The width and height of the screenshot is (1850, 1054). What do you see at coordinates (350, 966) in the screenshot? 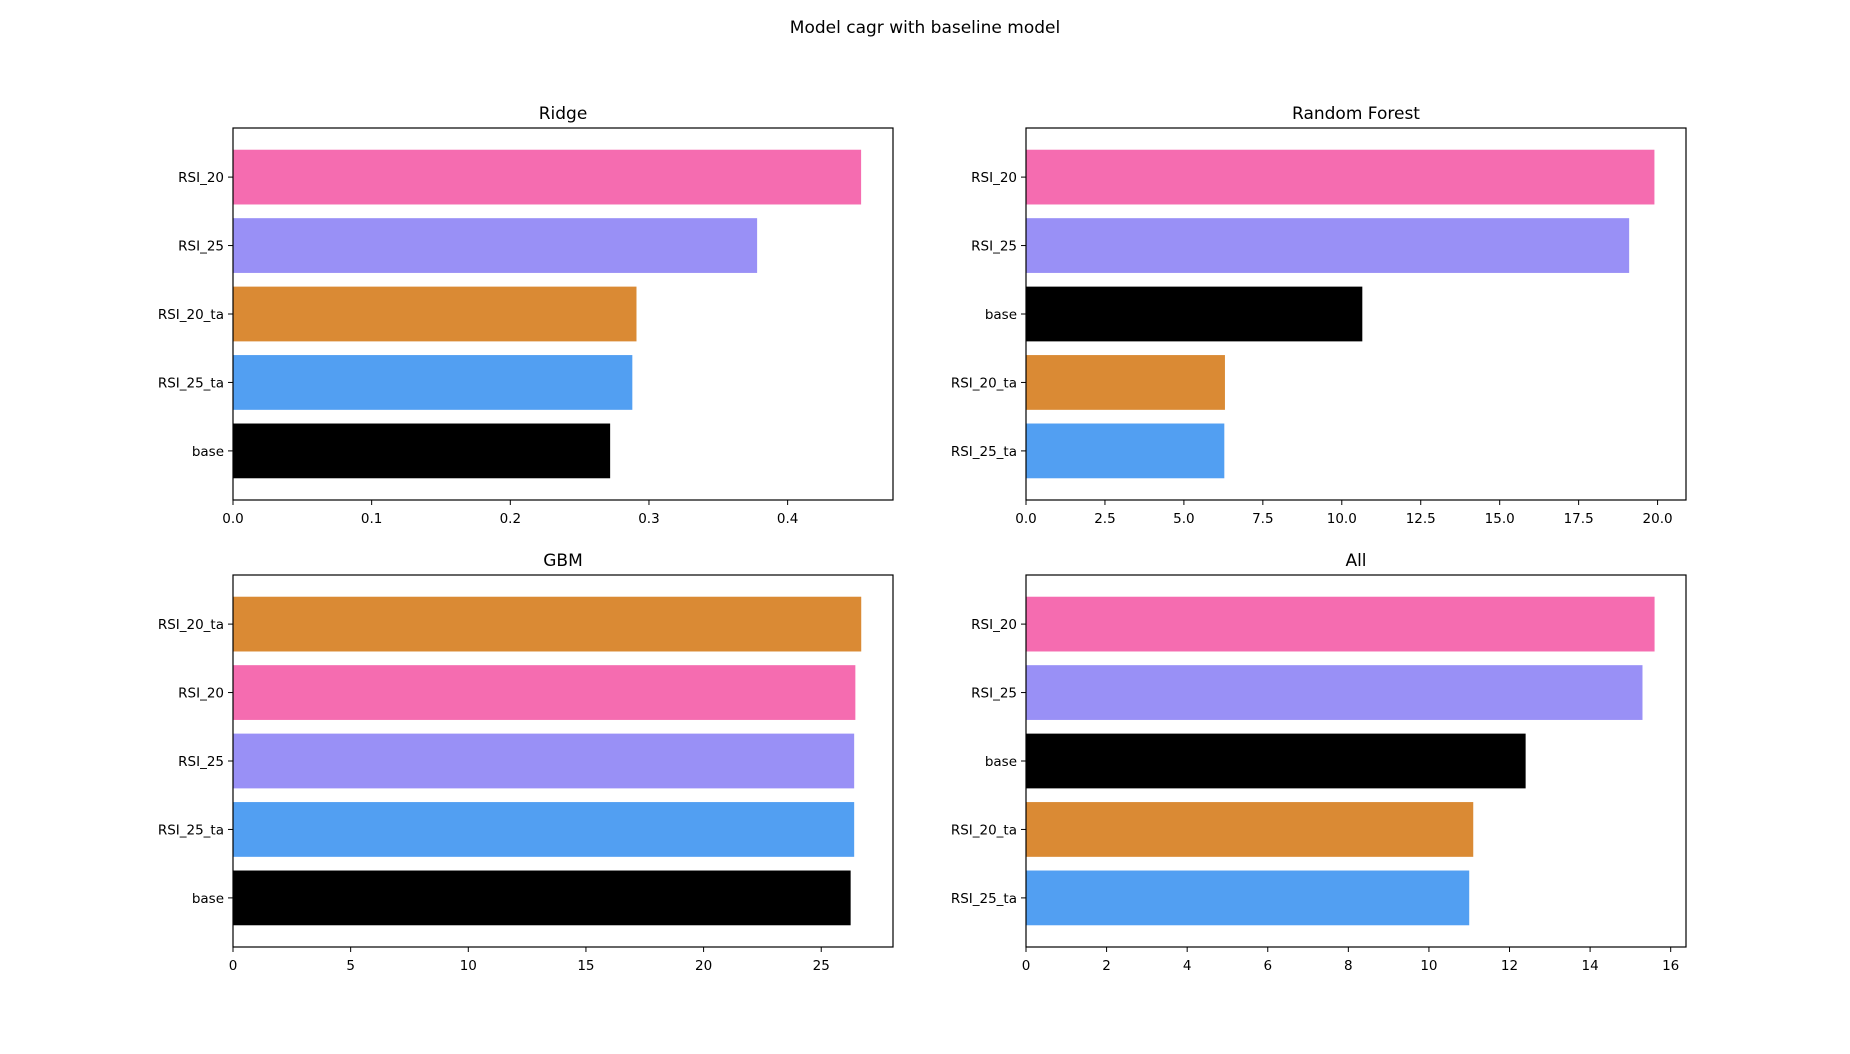
I see `xtick-label: 5` at bounding box center [350, 966].